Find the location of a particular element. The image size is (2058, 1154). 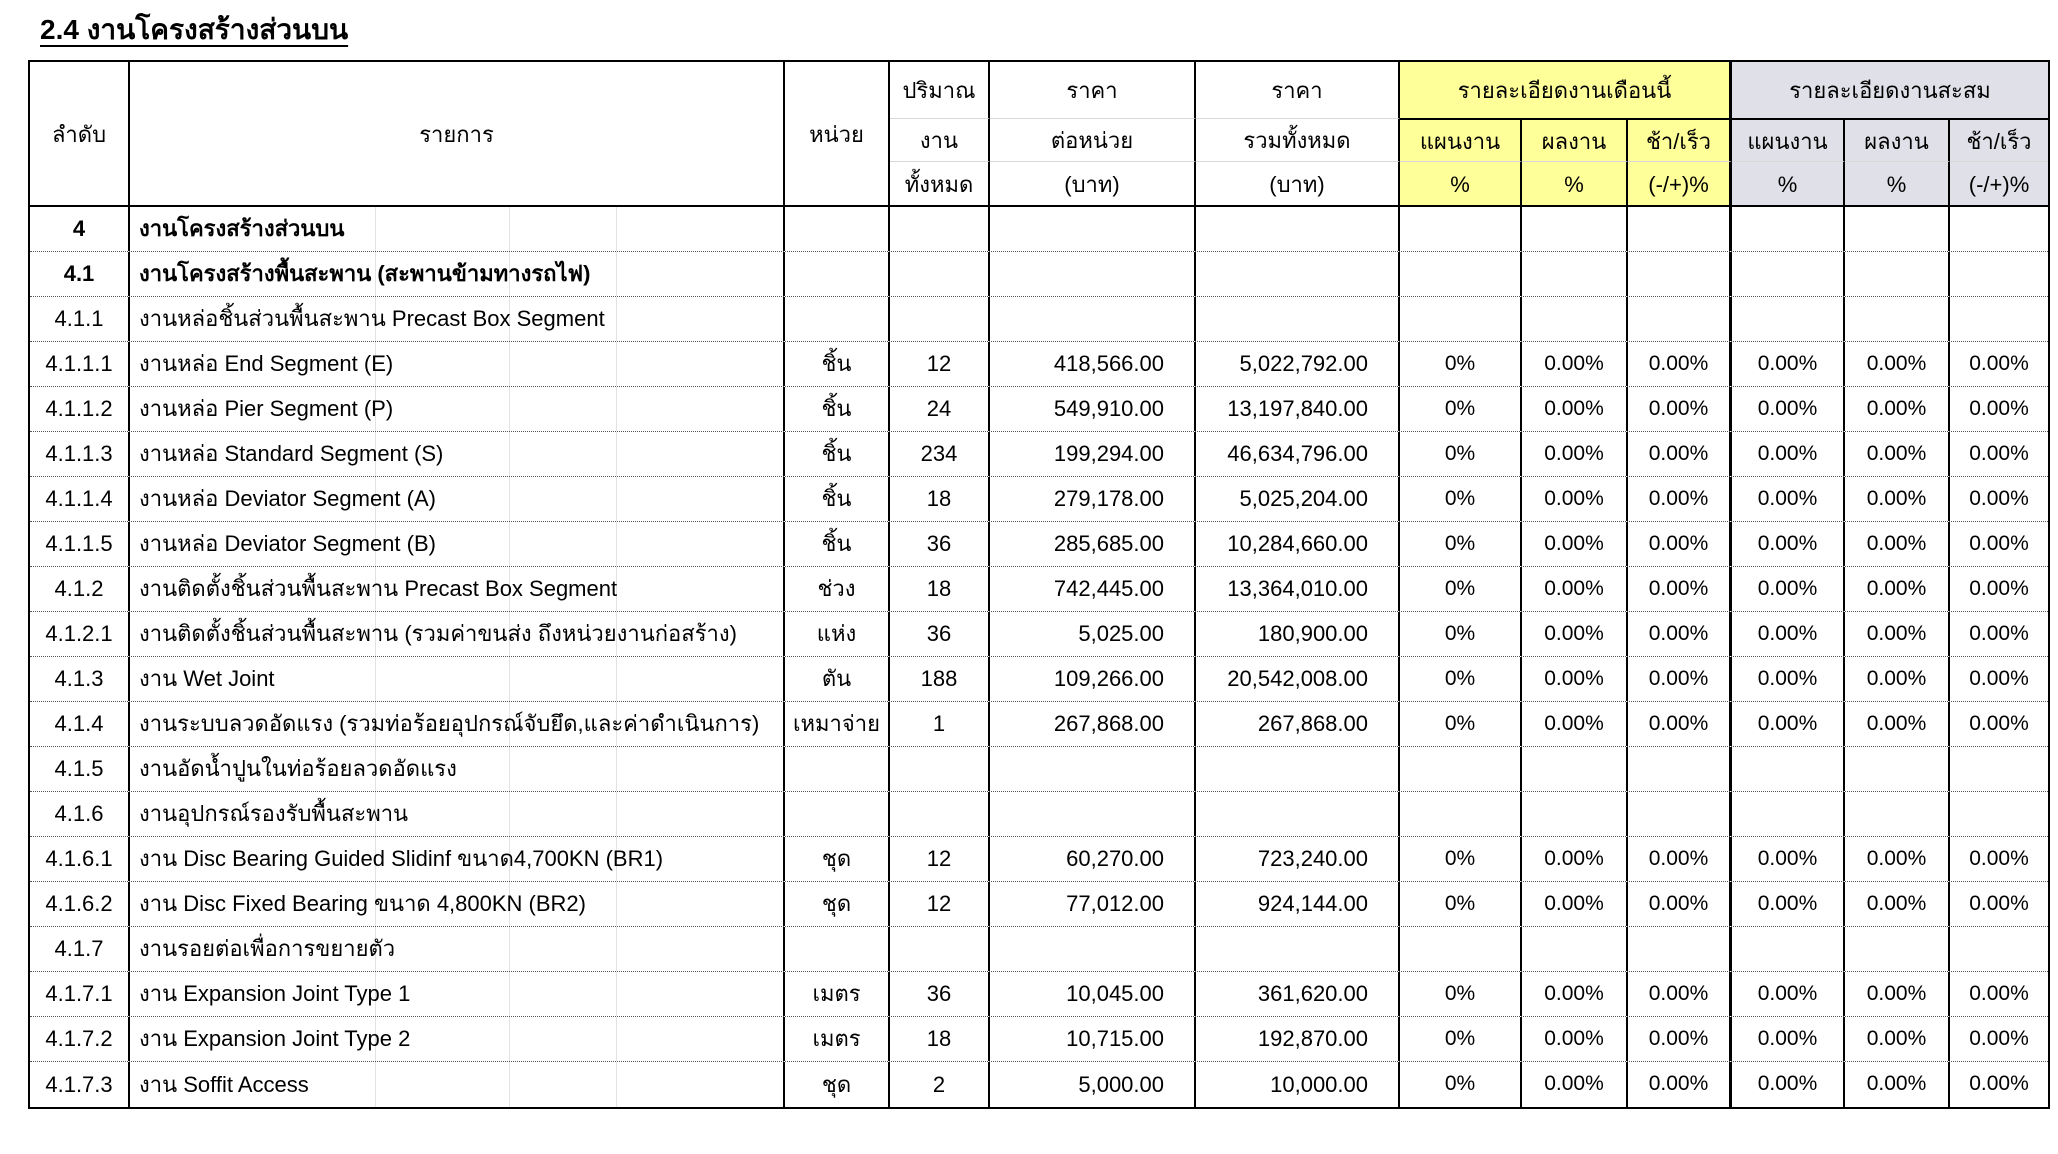

no-cell: 4.1.4 is located at coordinates (80, 724).